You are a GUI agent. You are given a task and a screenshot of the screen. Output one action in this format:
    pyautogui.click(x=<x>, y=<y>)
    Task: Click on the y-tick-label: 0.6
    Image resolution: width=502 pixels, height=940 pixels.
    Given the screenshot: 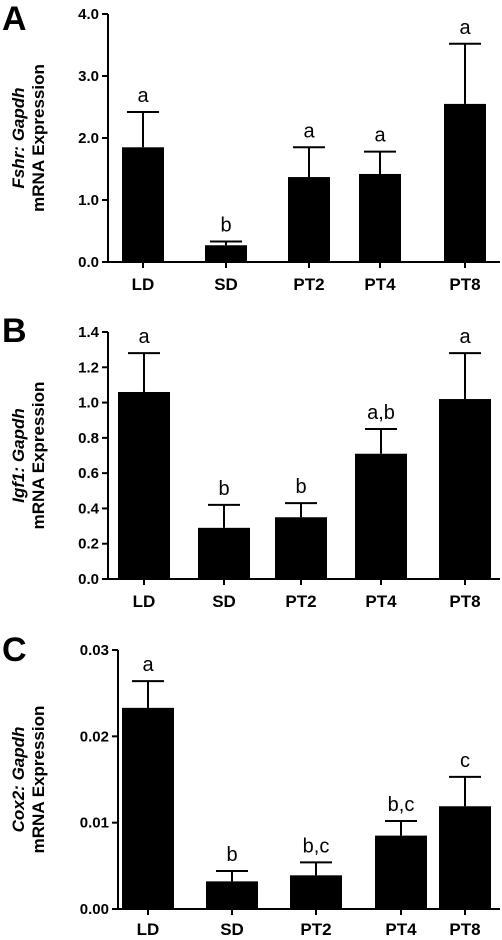 What is the action you would take?
    pyautogui.click(x=88, y=473)
    